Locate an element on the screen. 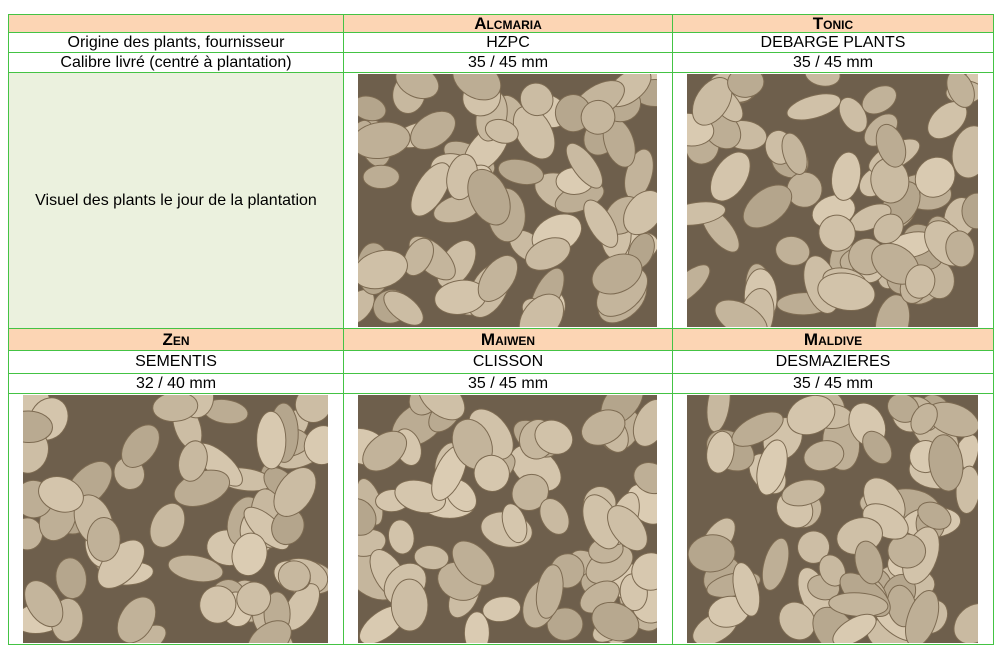  table-cell: Maldive is located at coordinates (833, 339).